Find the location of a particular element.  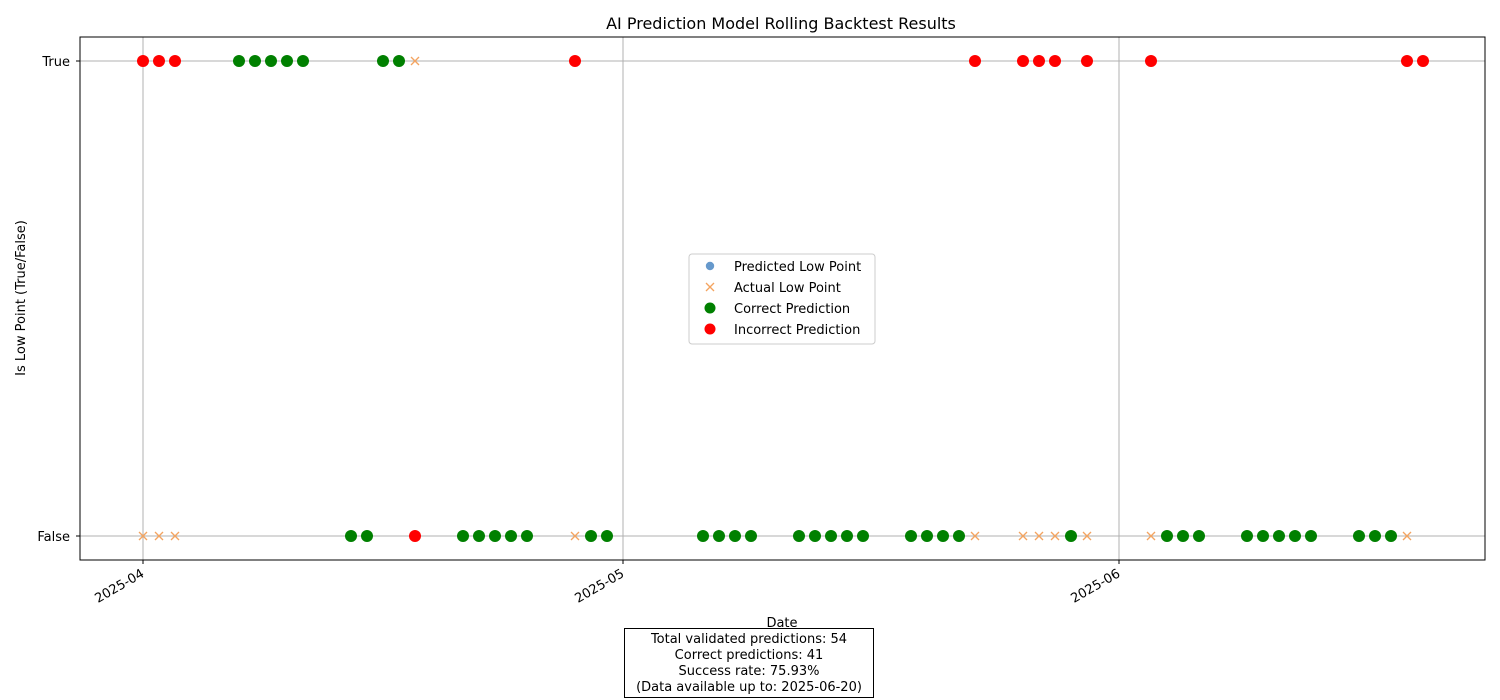

y-tick-label: True is located at coordinates (55, 62).